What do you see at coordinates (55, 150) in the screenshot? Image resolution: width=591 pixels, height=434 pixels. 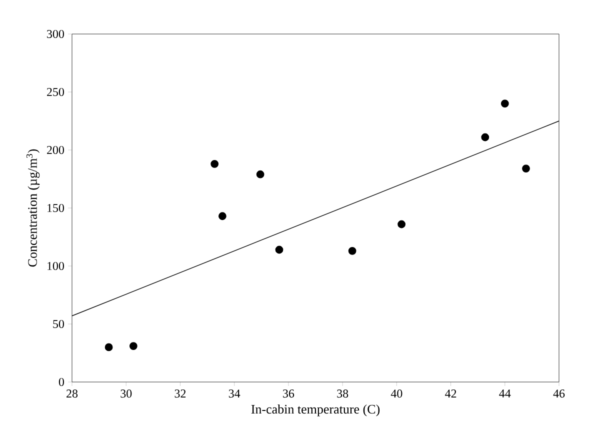 I see `y-tick-label: 200` at bounding box center [55, 150].